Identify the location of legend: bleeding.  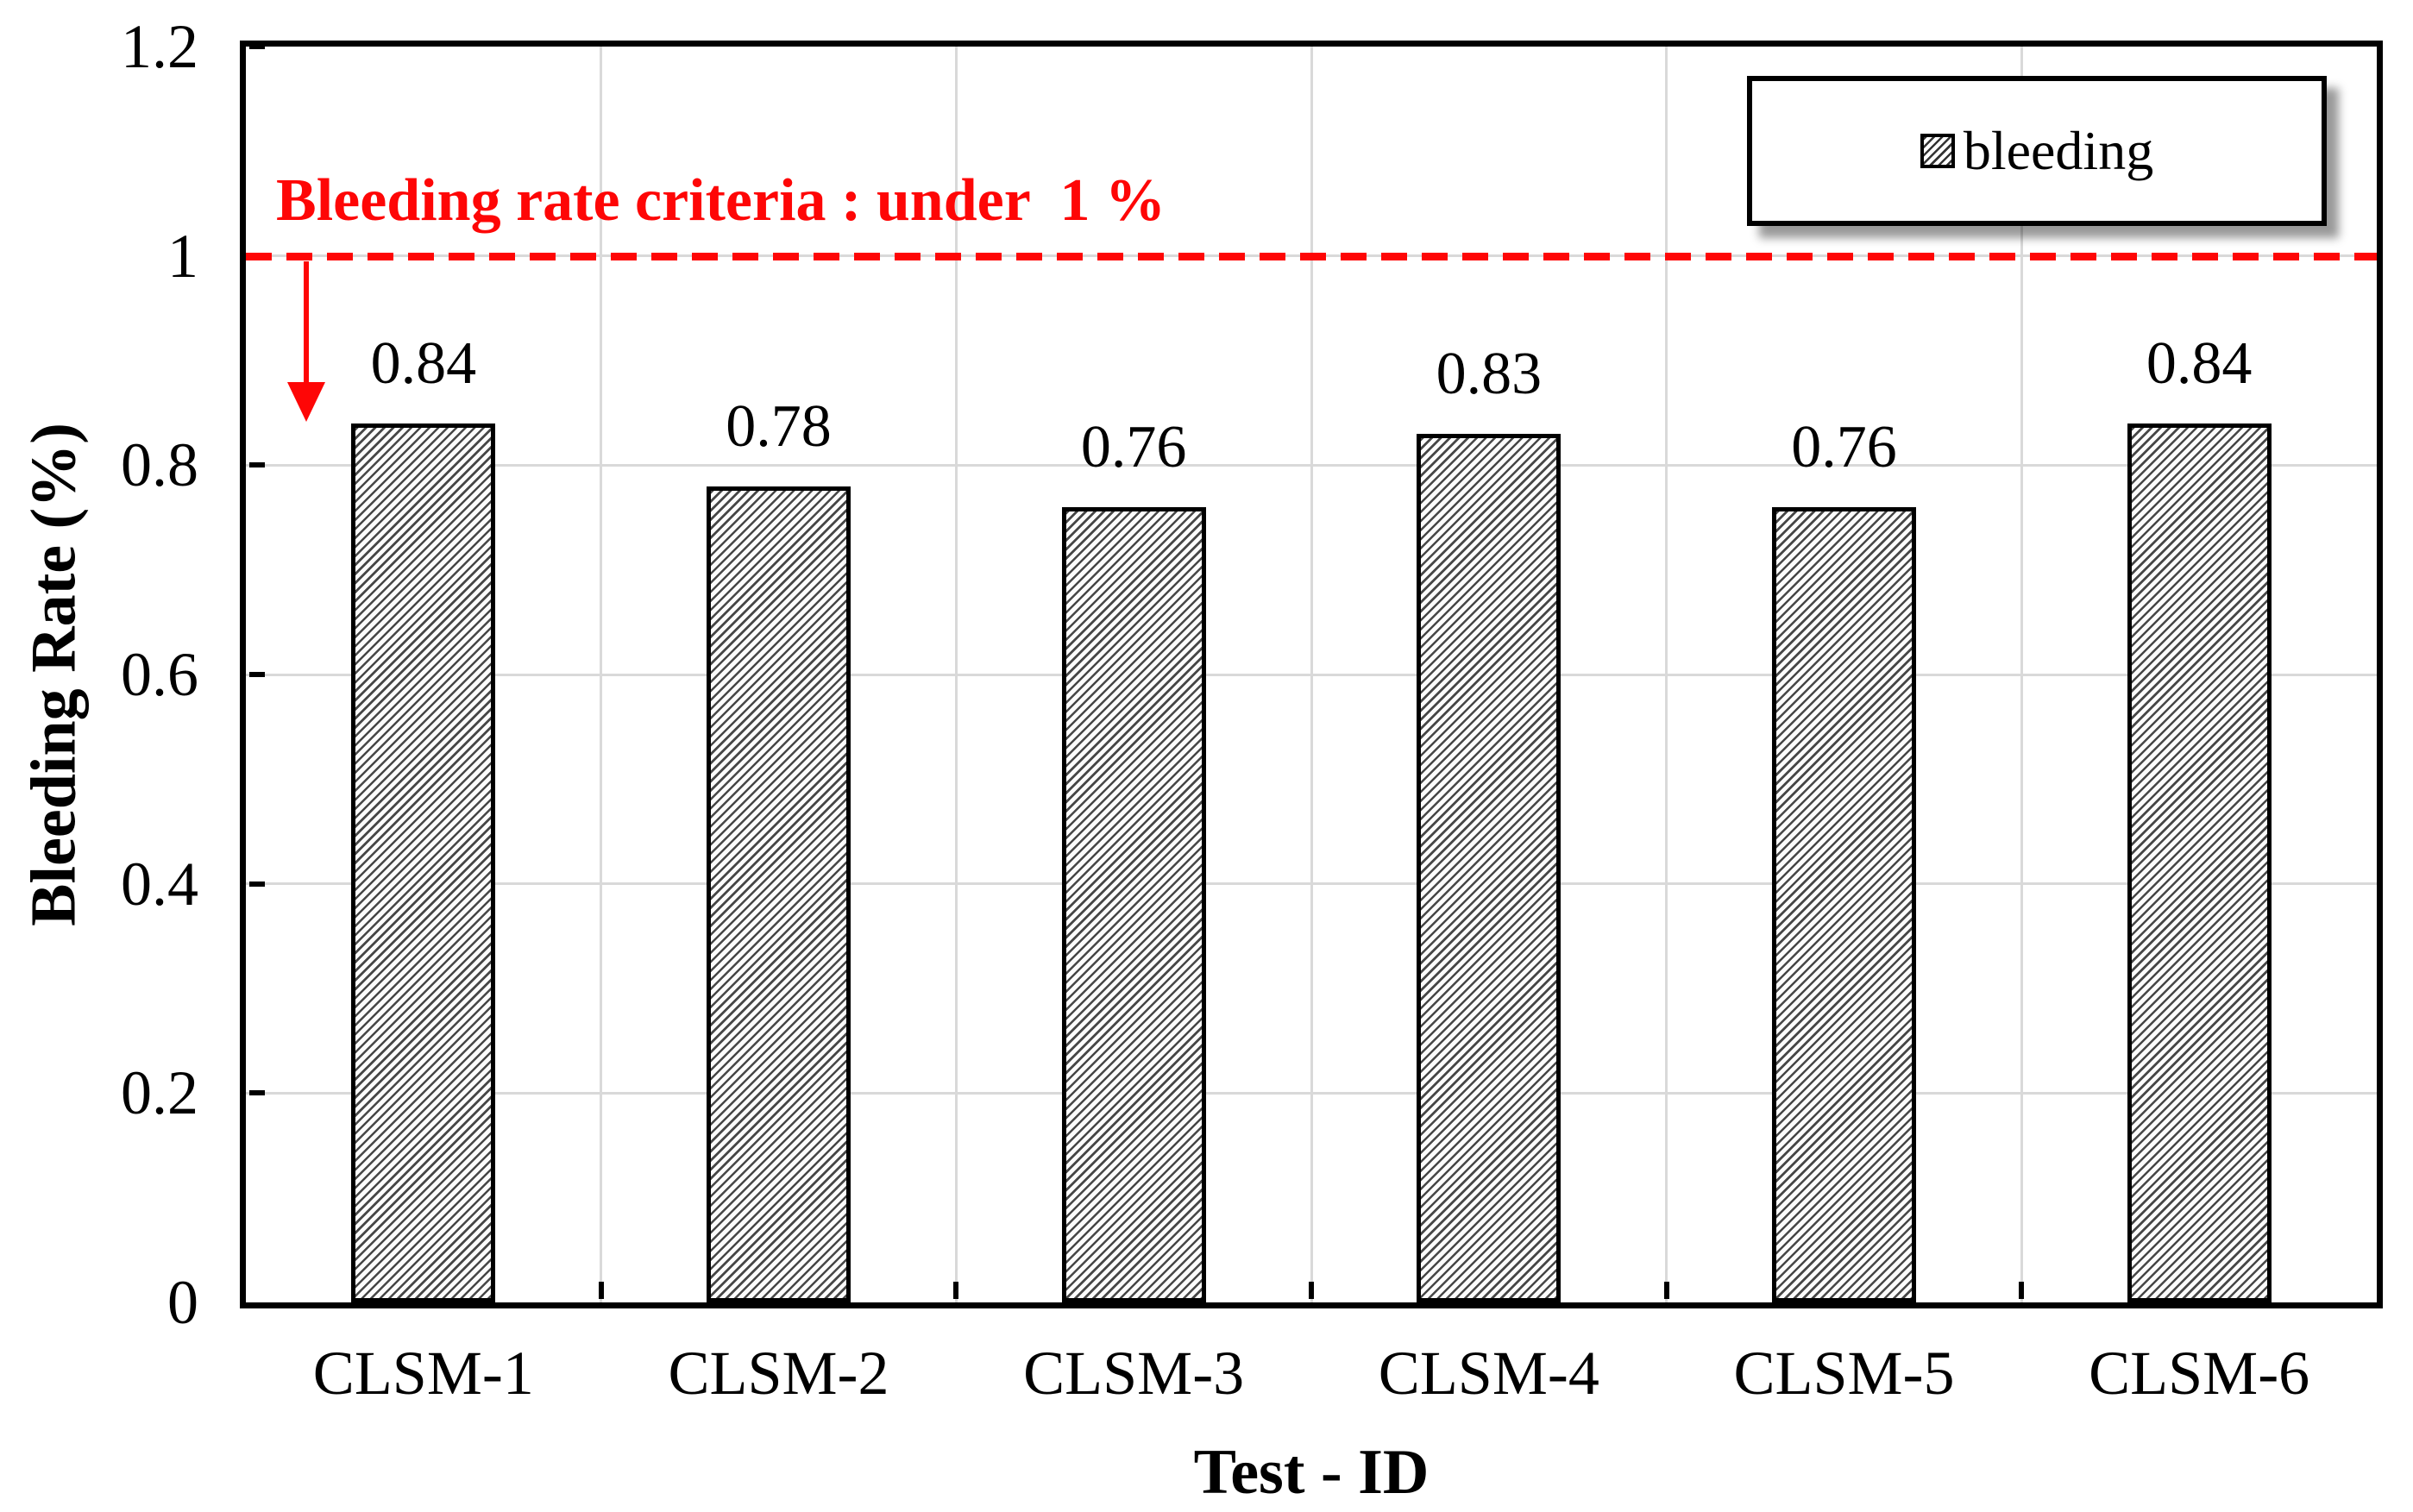
(2037, 151).